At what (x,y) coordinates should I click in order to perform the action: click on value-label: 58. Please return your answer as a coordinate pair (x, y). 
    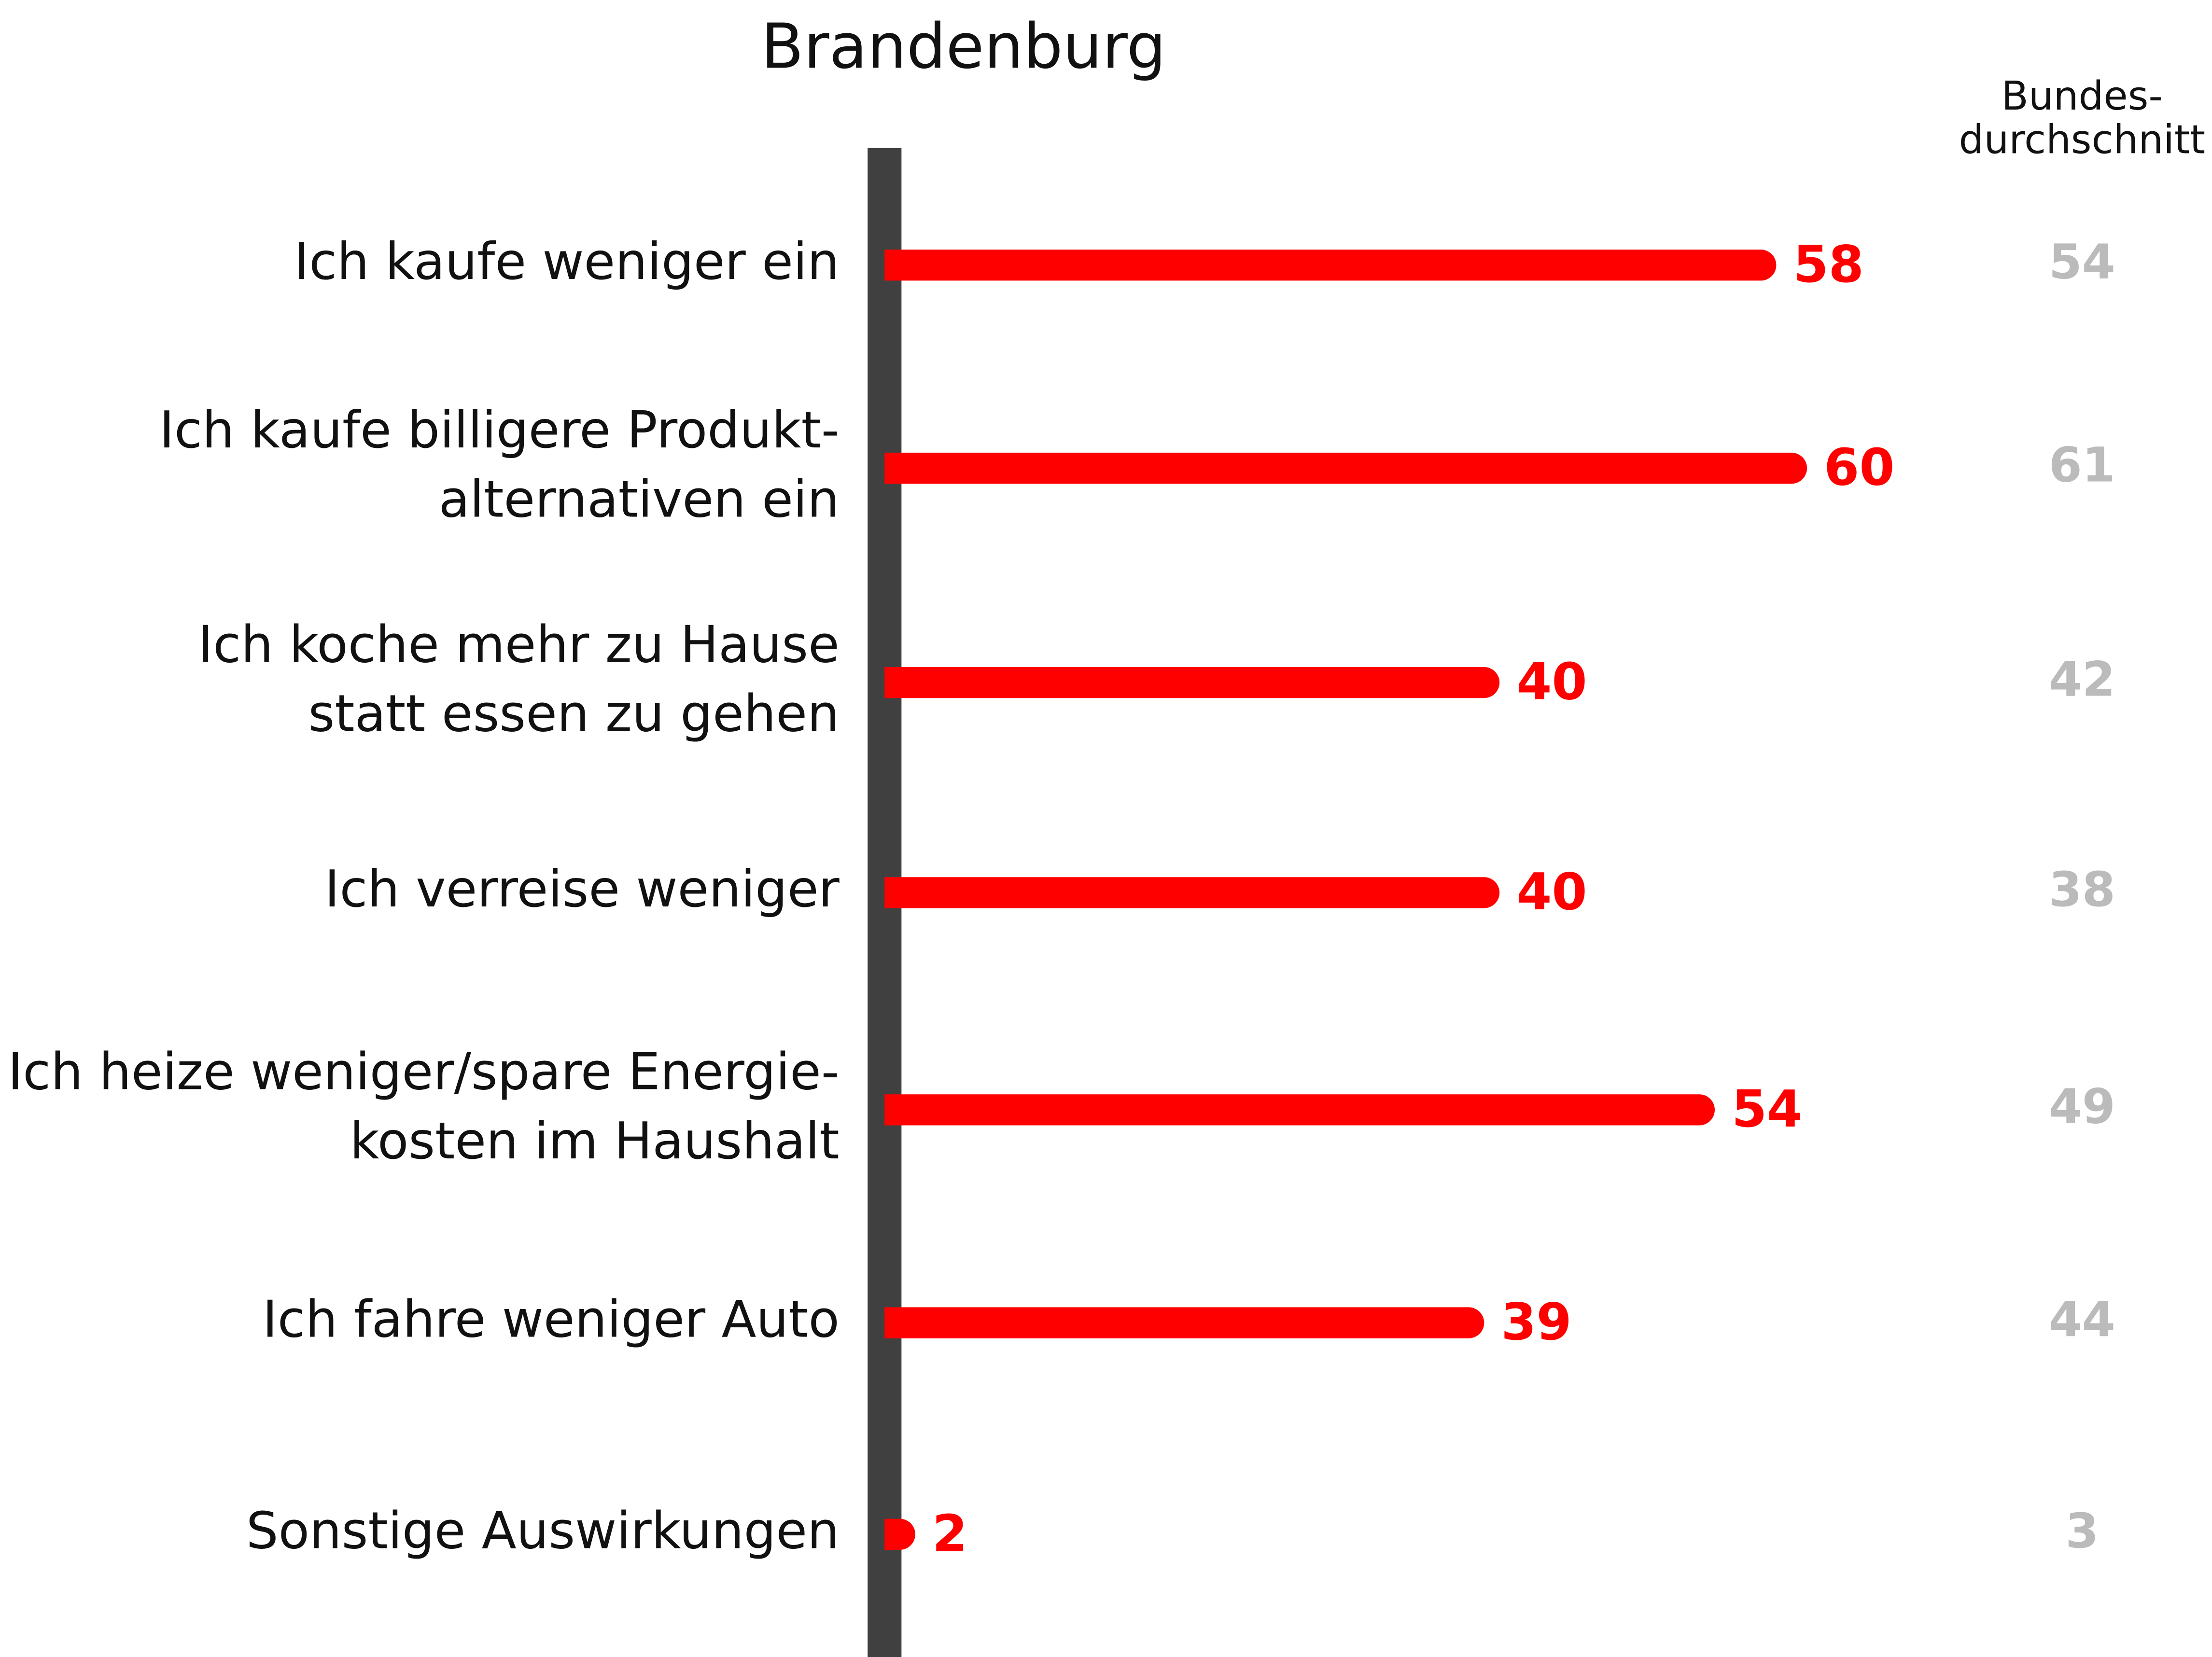
    Looking at the image, I should click on (1828, 264).